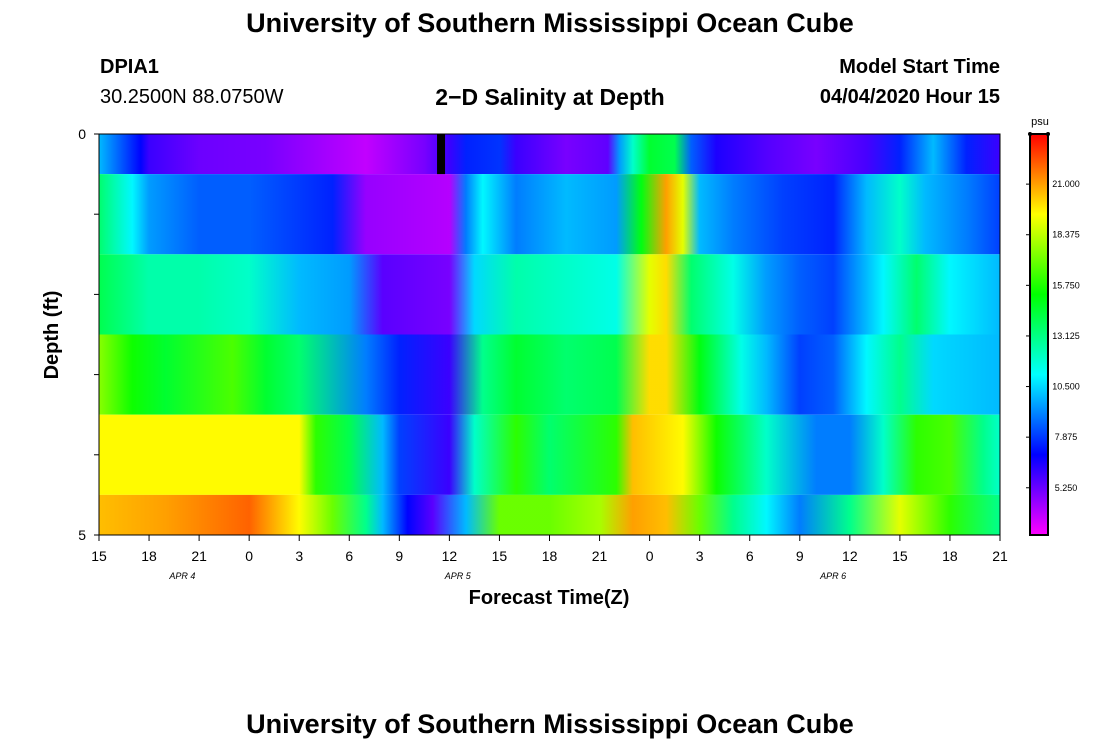  Describe the element at coordinates (1039, 334) in the screenshot. I see `colorbar` at that location.